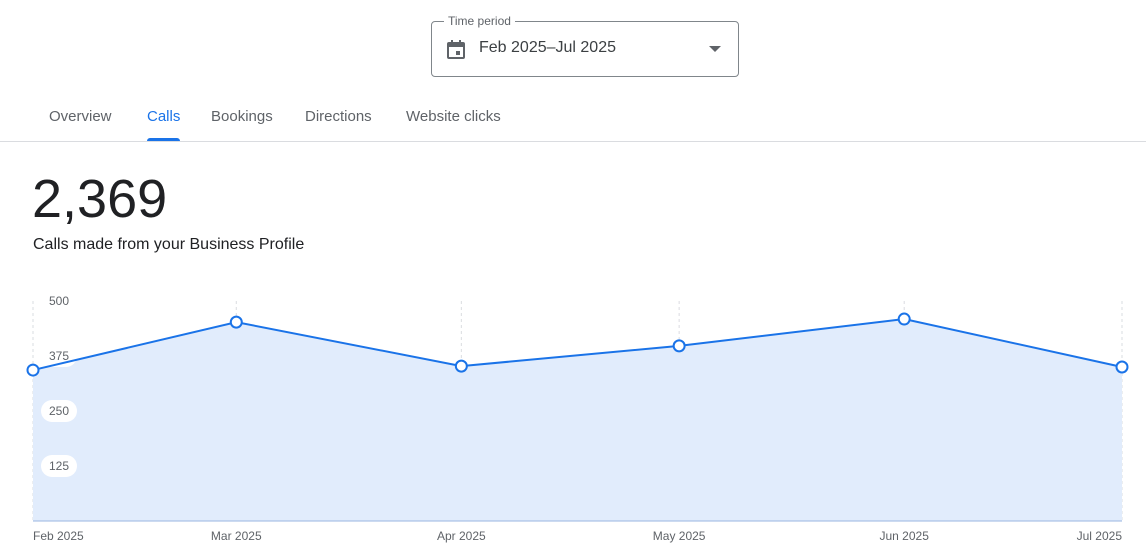  Describe the element at coordinates (577, 345) in the screenshot. I see `line` at that location.